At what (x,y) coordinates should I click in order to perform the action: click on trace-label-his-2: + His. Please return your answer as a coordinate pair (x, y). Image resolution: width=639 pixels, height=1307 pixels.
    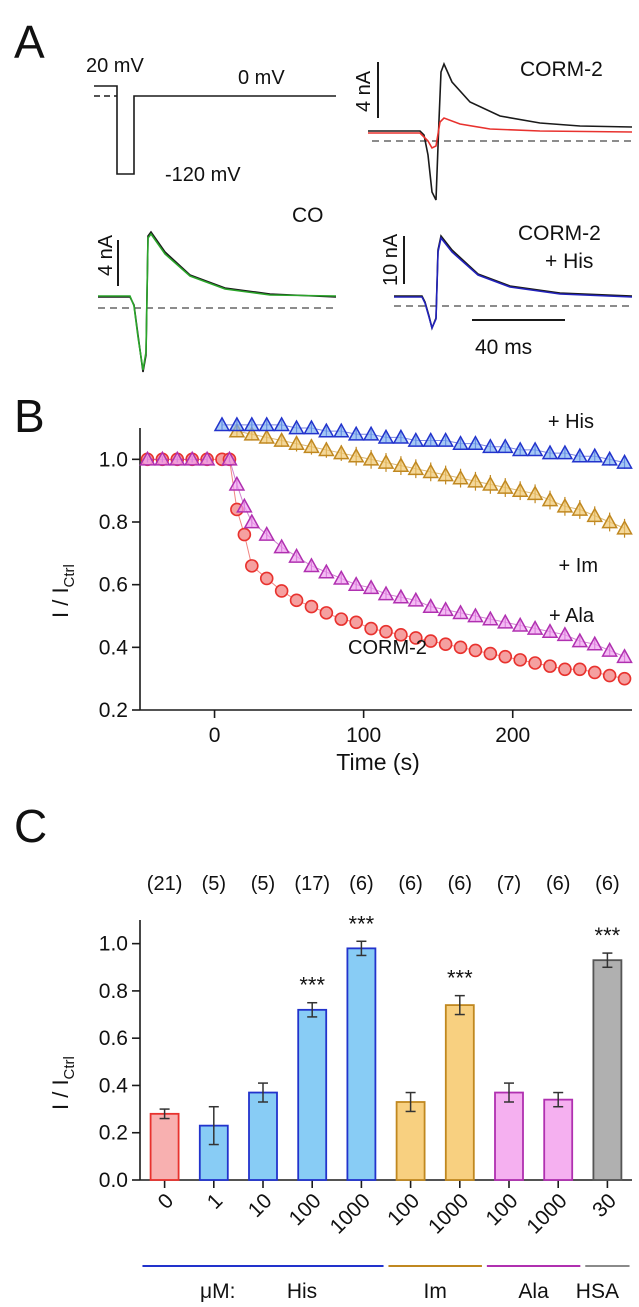
    Looking at the image, I should click on (569, 261).